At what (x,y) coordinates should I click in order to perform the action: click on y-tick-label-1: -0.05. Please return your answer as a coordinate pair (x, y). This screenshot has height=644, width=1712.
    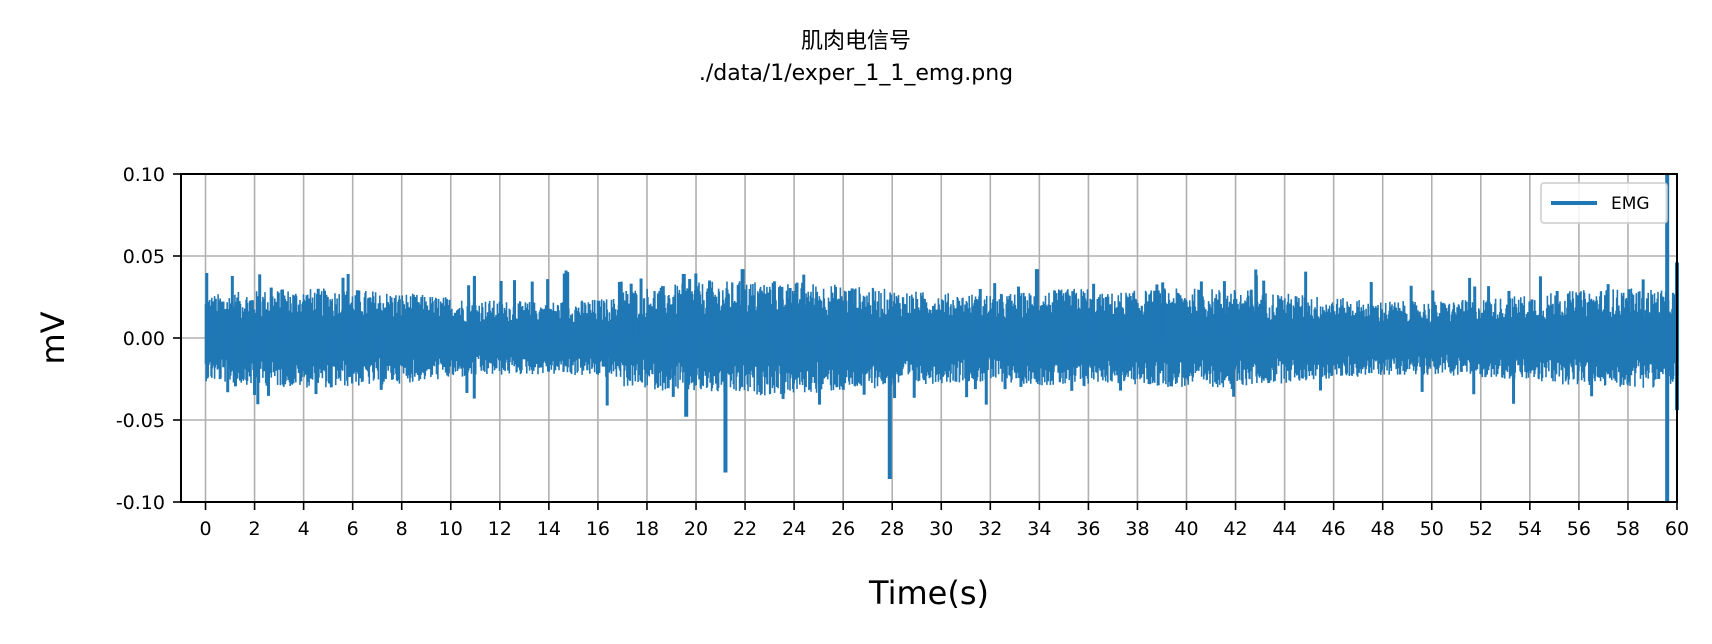
    Looking at the image, I should click on (140, 421).